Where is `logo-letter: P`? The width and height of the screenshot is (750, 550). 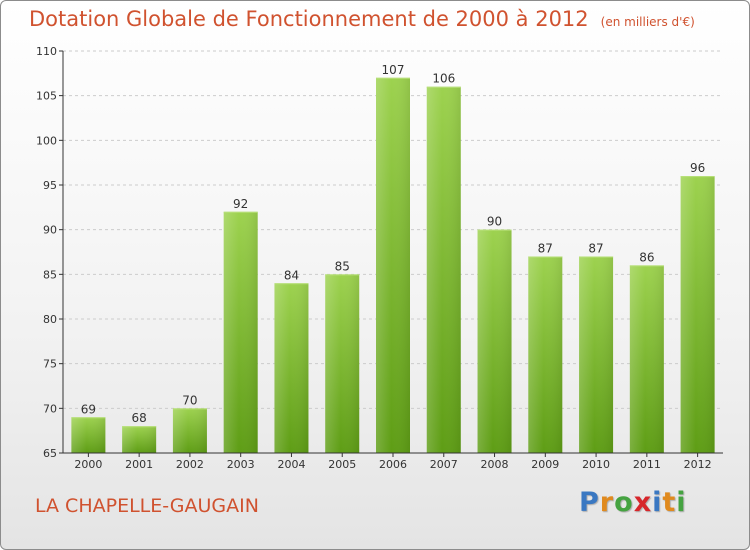 logo-letter: P is located at coordinates (589, 502).